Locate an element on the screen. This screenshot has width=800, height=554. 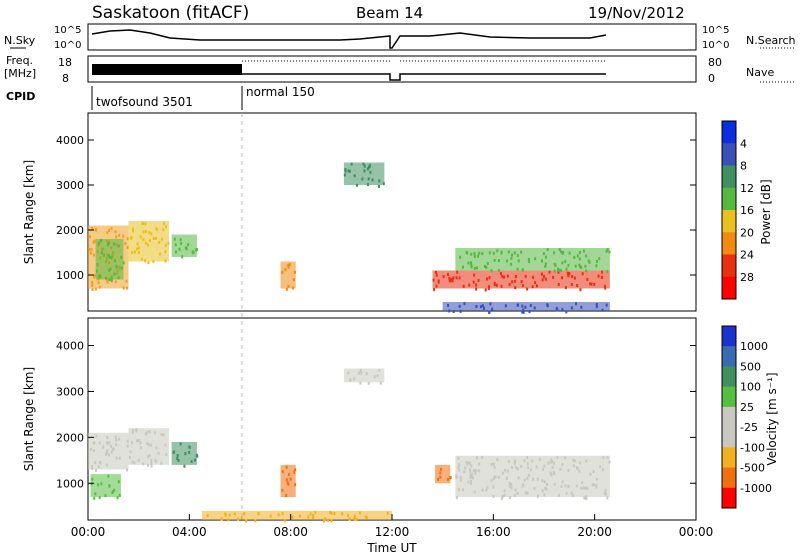
colorbar-tick-label: 16 is located at coordinates (747, 210).